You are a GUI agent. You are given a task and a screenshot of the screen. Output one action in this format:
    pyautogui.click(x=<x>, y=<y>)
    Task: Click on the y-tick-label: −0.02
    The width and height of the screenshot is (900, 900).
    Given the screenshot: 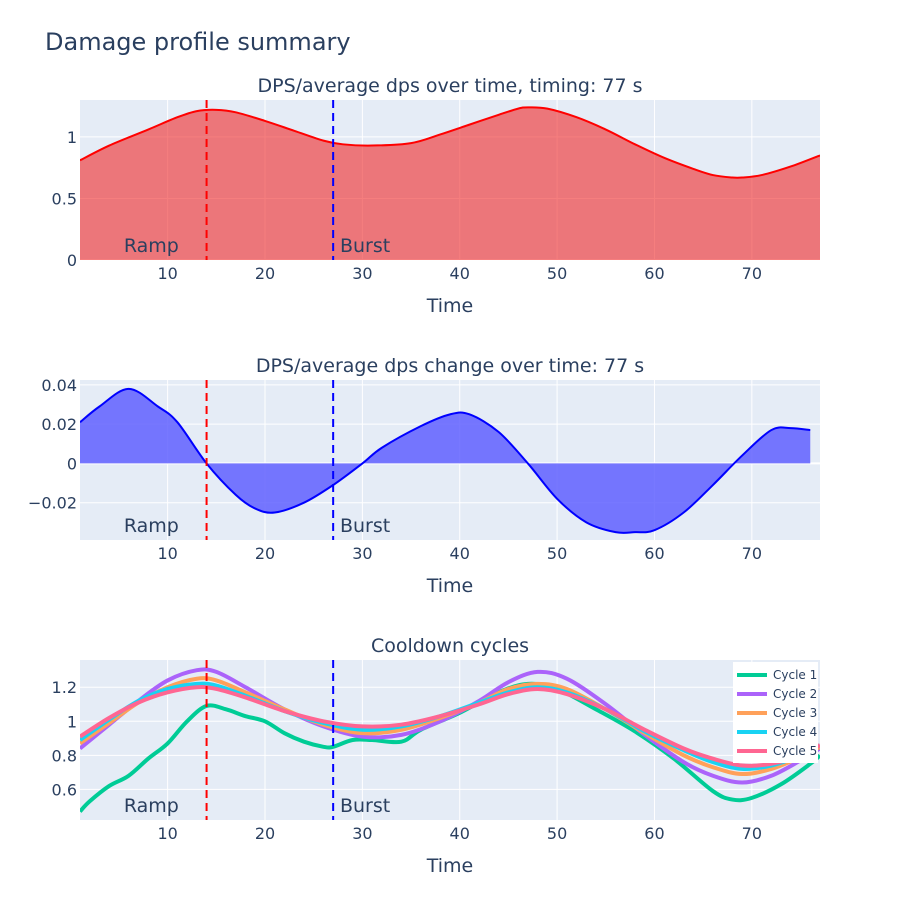 What is the action you would take?
    pyautogui.click(x=52, y=503)
    